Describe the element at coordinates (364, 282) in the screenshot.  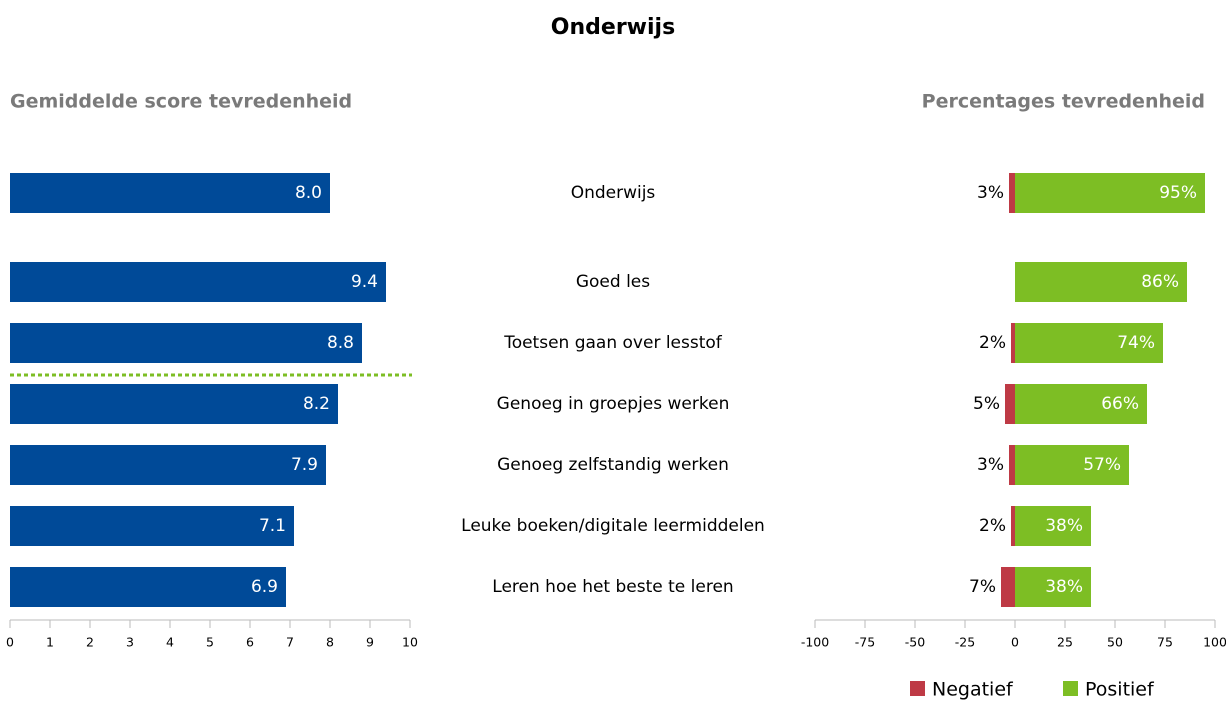
I see `value-label: 9.4` at that location.